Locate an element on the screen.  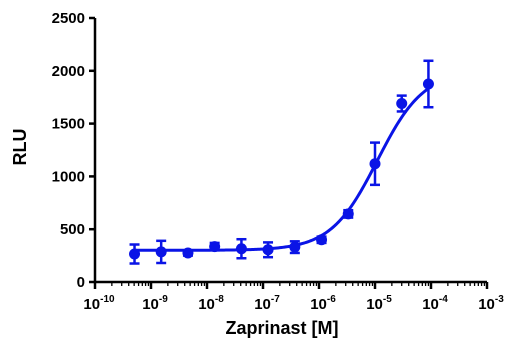
x-tick-label: 10⁻⁹ is located at coordinates (155, 303).